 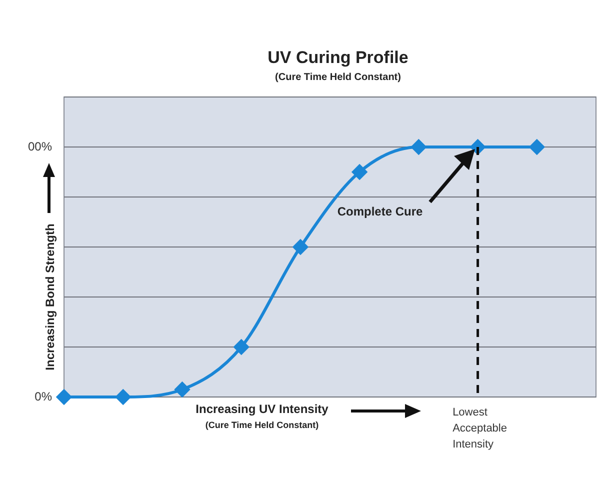 I want to click on text: 0%, so click(x=43, y=396).